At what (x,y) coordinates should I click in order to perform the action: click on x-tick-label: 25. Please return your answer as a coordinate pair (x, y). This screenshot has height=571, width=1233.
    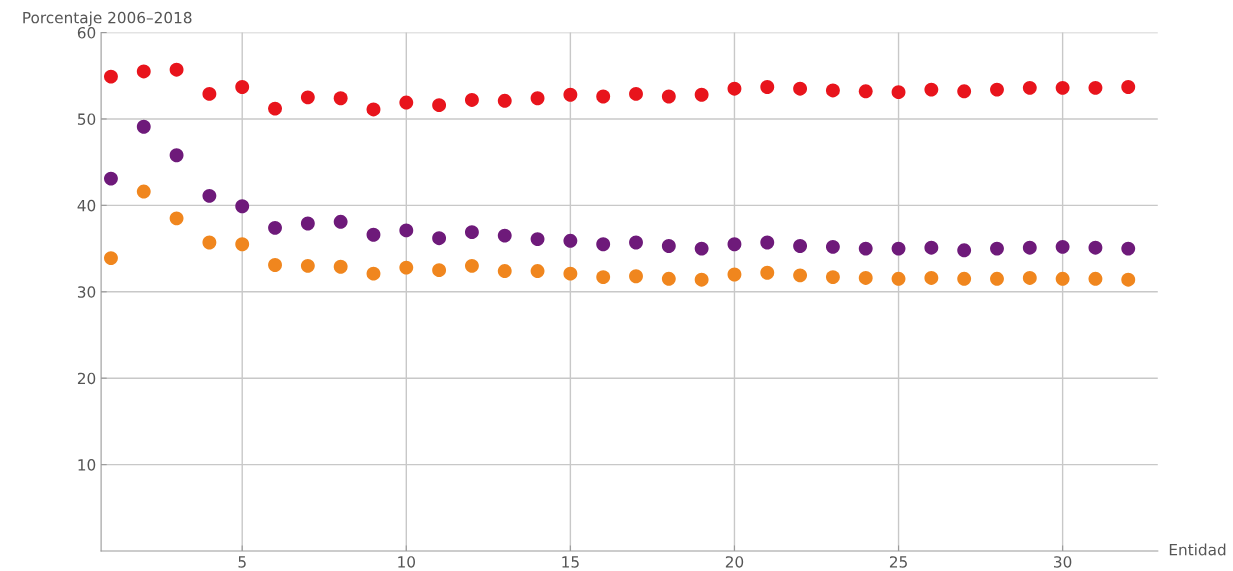
    Looking at the image, I should click on (898, 562).